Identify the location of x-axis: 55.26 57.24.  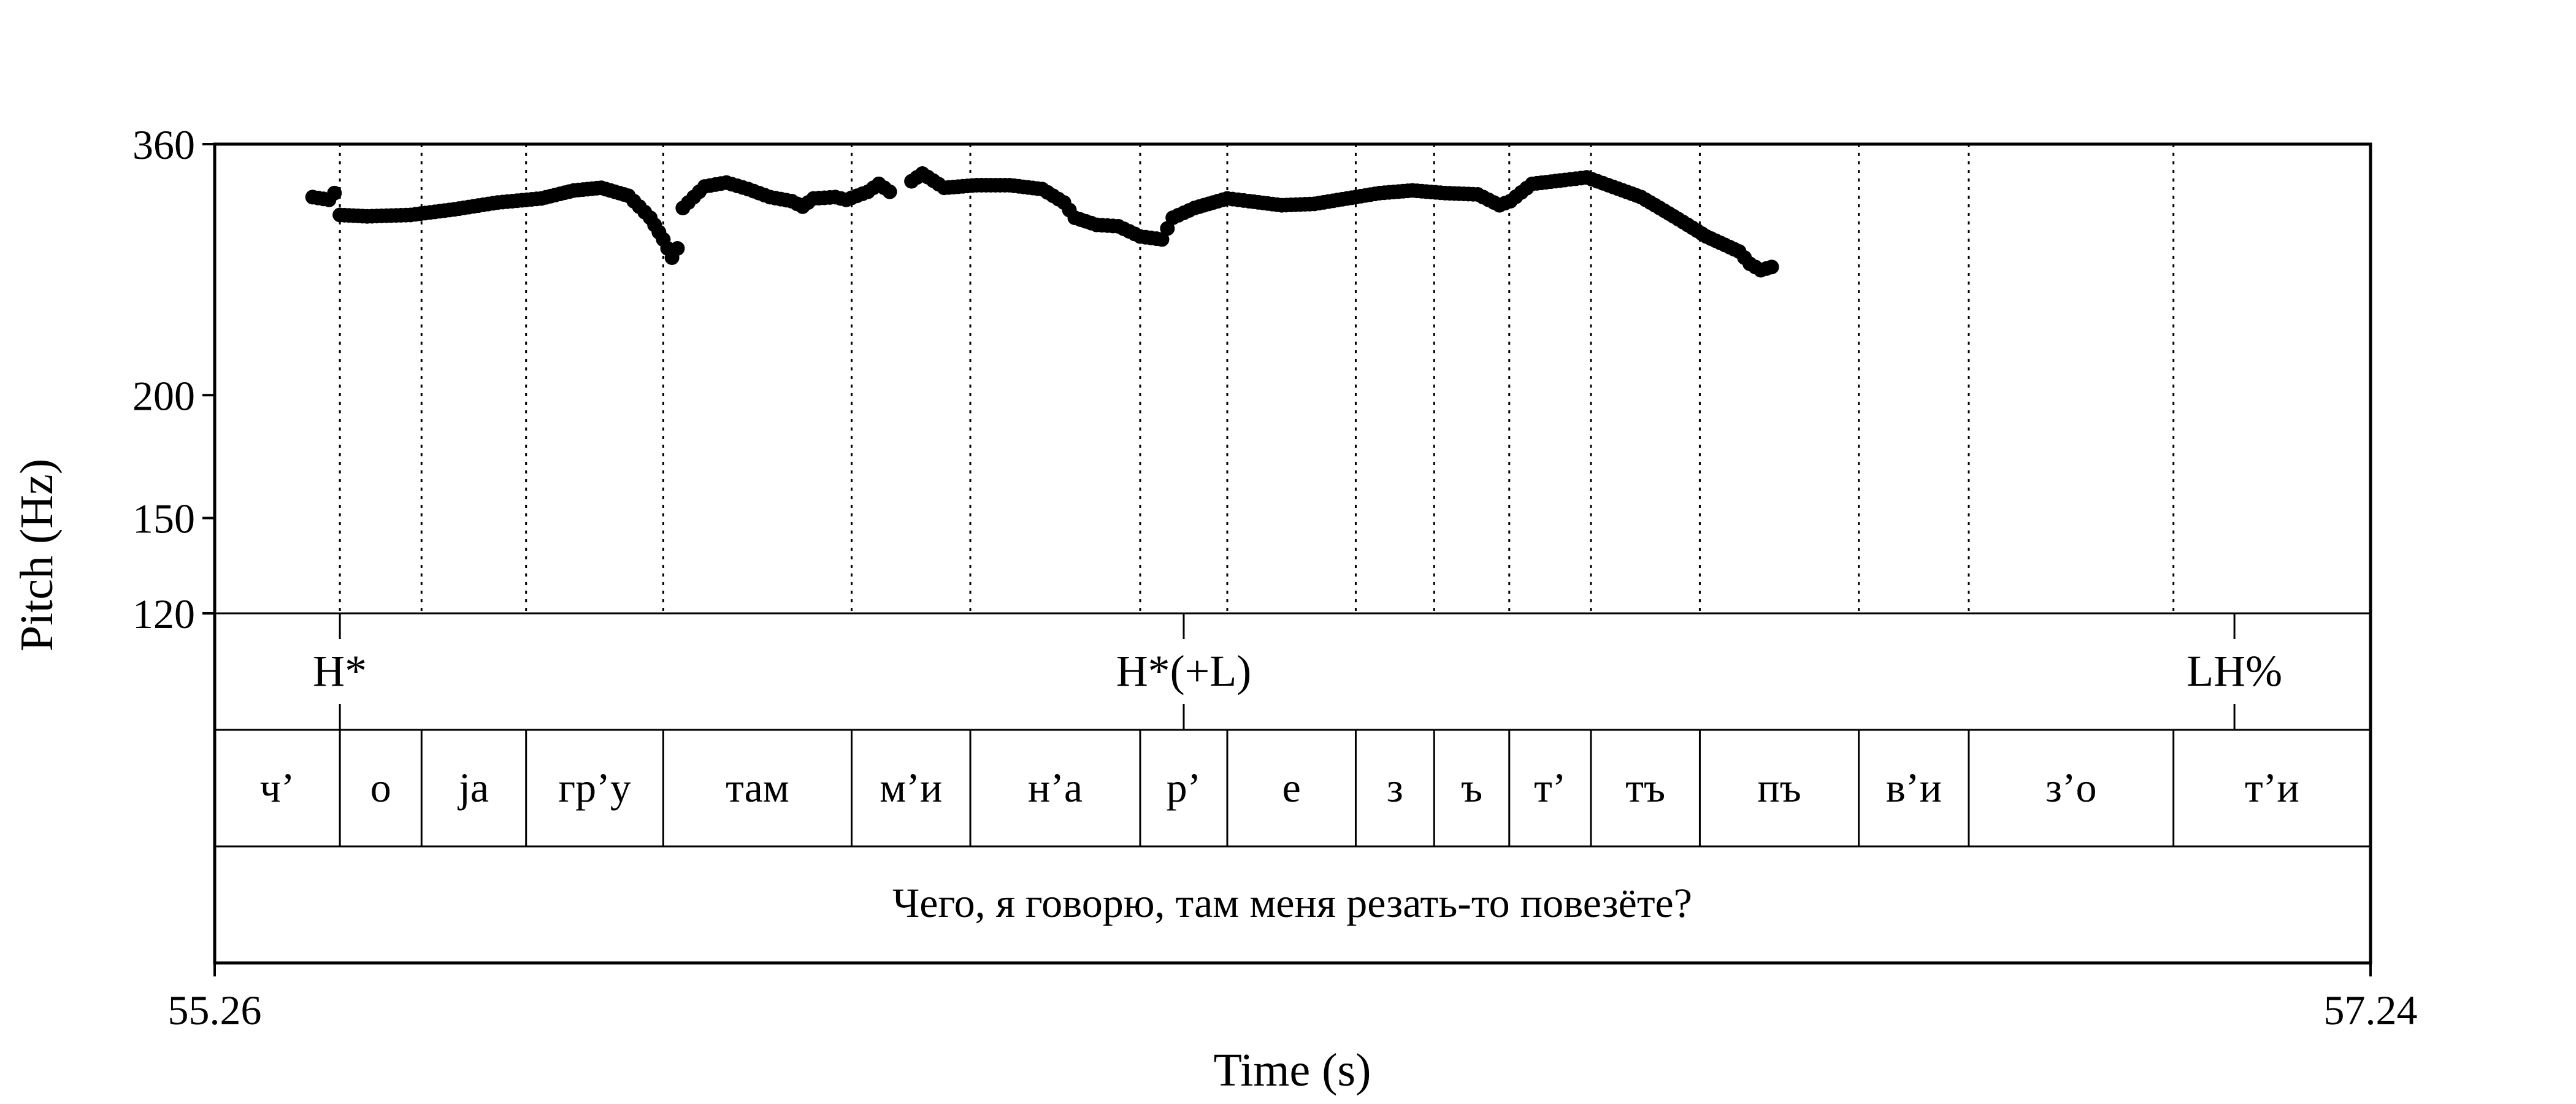
(1293, 998).